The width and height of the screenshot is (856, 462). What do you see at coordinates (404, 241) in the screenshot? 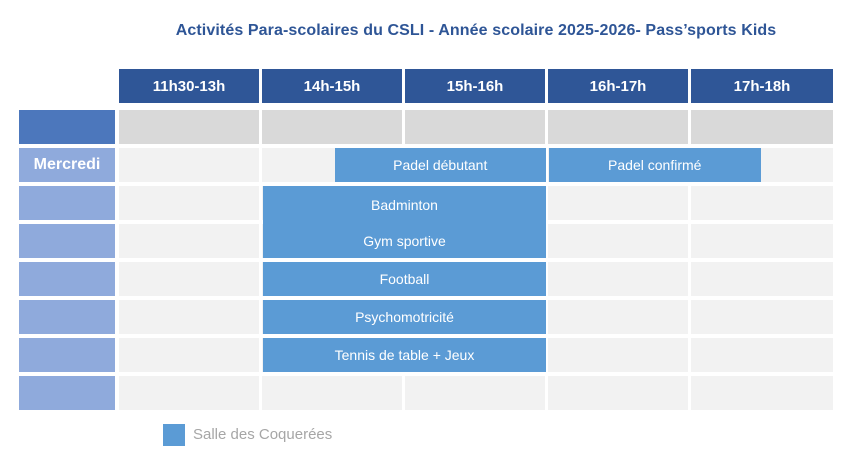
I see `activity-block: Gym sportive` at bounding box center [404, 241].